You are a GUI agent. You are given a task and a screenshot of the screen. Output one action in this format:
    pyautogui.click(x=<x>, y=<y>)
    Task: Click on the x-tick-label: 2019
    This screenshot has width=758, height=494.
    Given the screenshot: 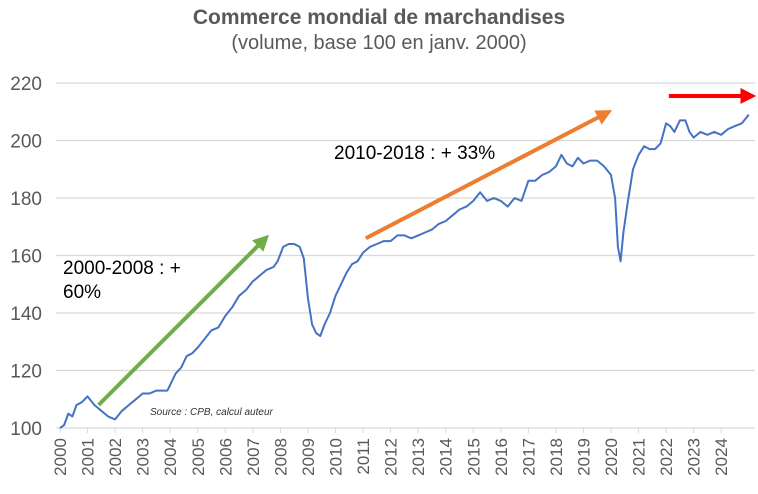 What is the action you would take?
    pyautogui.click(x=583, y=457)
    